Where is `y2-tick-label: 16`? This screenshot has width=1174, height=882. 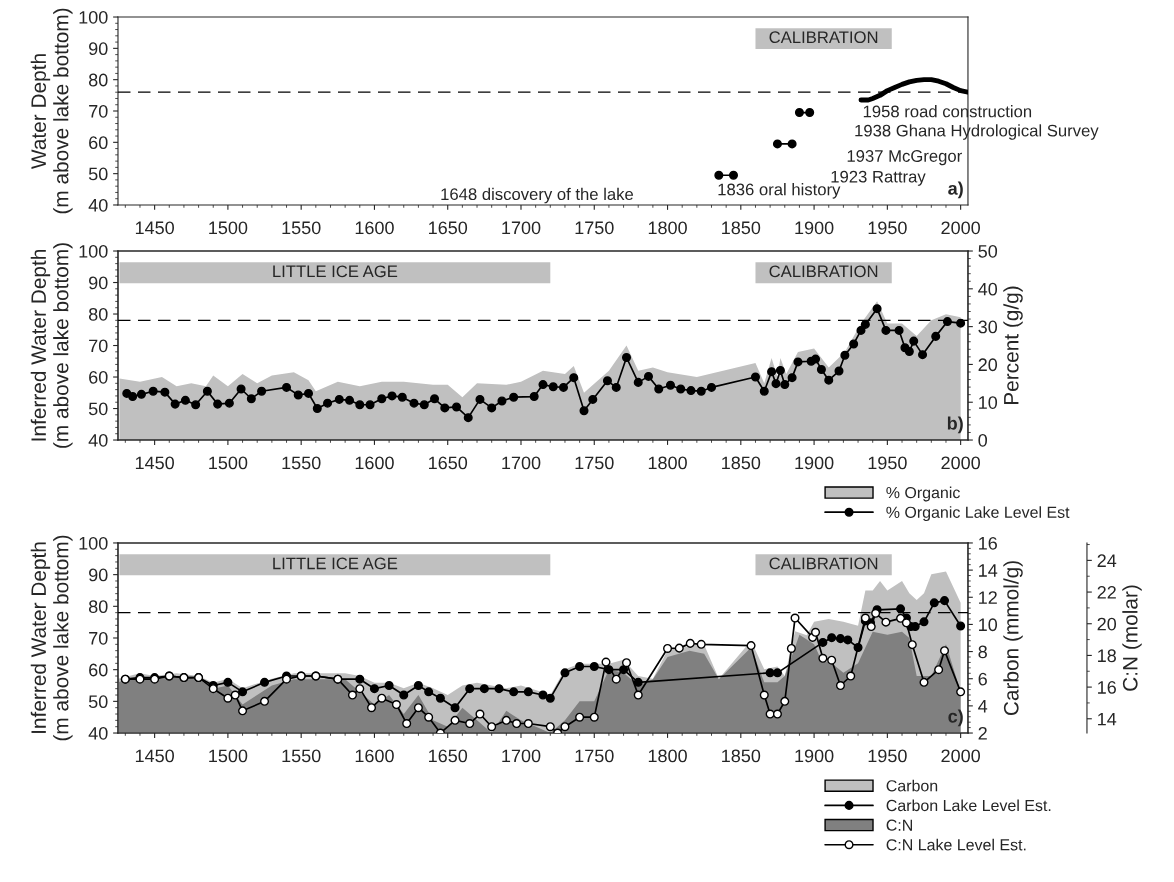 y2-tick-label: 16 is located at coordinates (988, 543).